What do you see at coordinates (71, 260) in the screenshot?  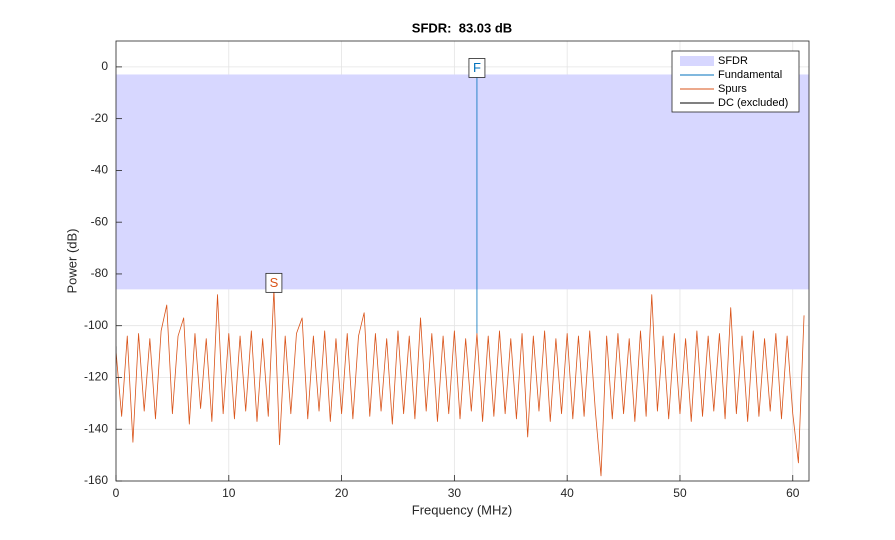 I see `y-axis-label: Power (dB)` at bounding box center [71, 260].